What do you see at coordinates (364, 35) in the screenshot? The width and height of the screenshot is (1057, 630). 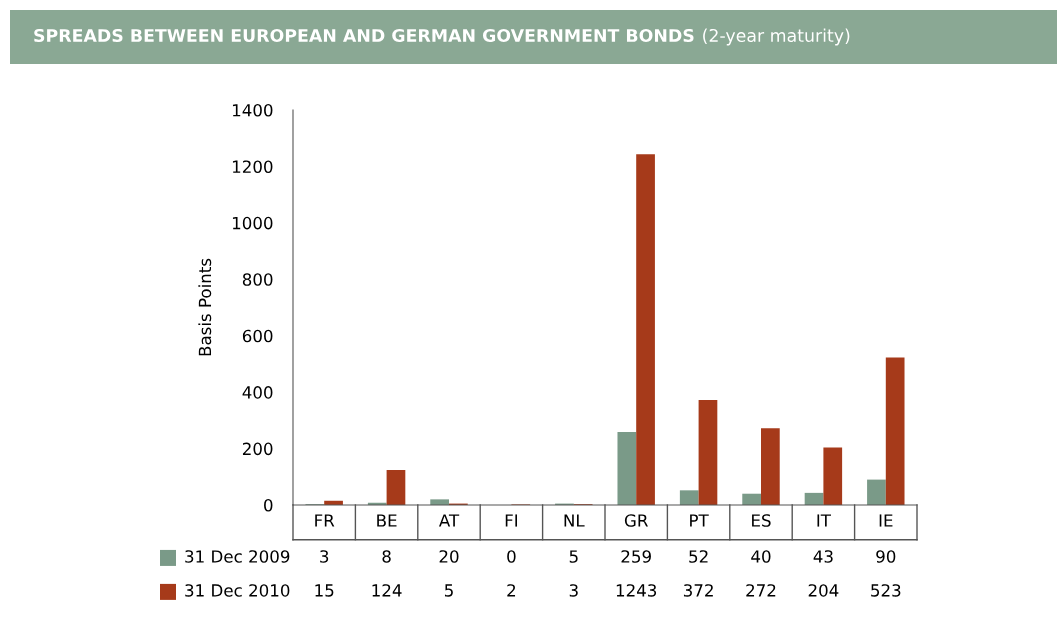 I see `chart-title: SPREADS BETWEEN EUROPEAN AND GERMAN GOVERNMENT BONDS` at bounding box center [364, 35].